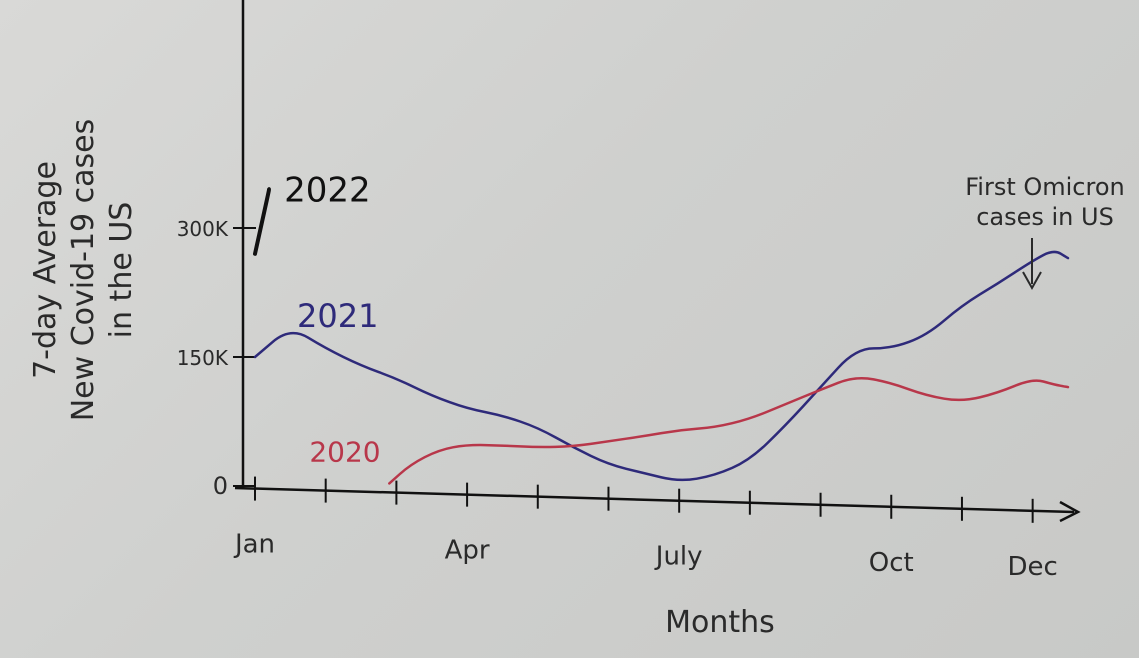 Image resolution: width=1139 pixels, height=658 pixels. I want to click on x-axis-line, so click(654, 500).